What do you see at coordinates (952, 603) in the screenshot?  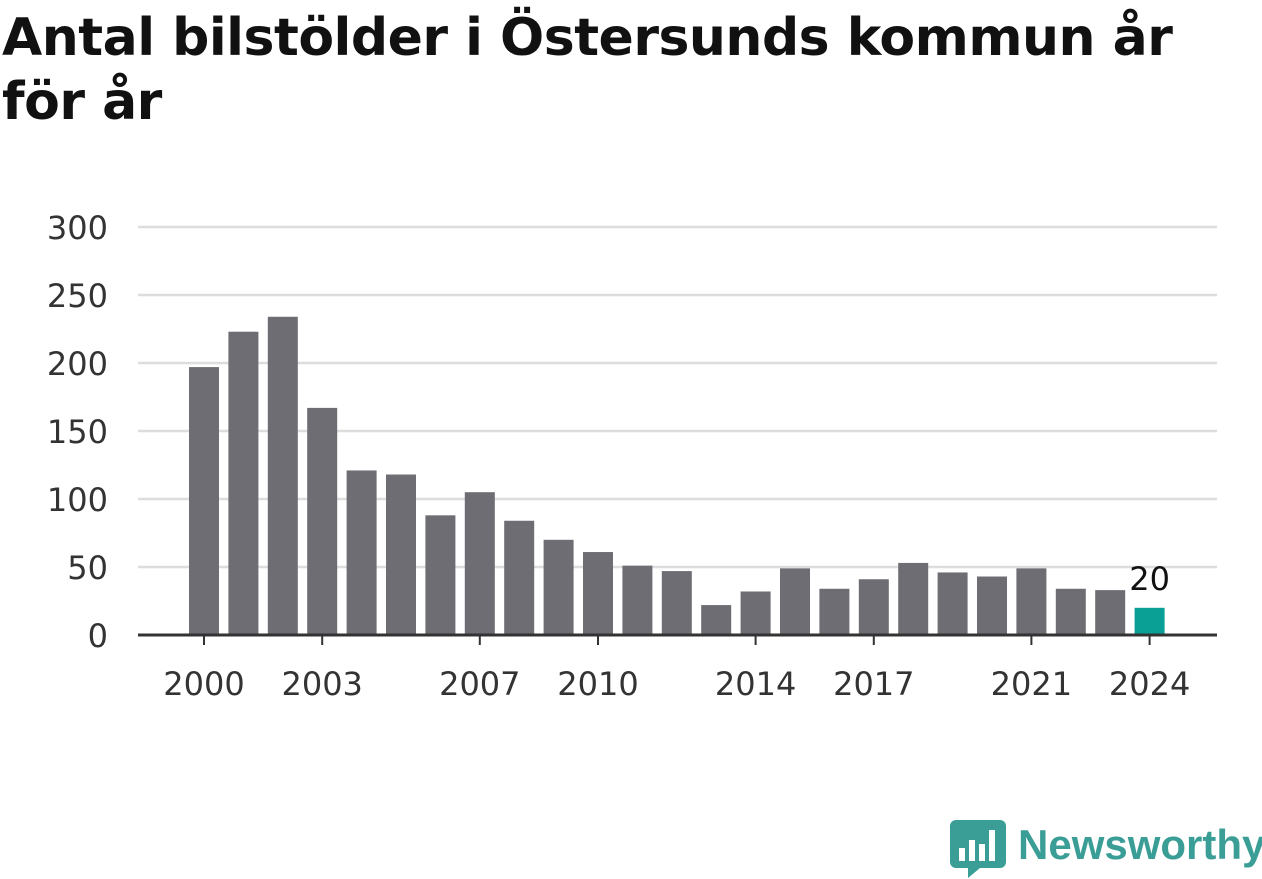 I see `bar-2019` at bounding box center [952, 603].